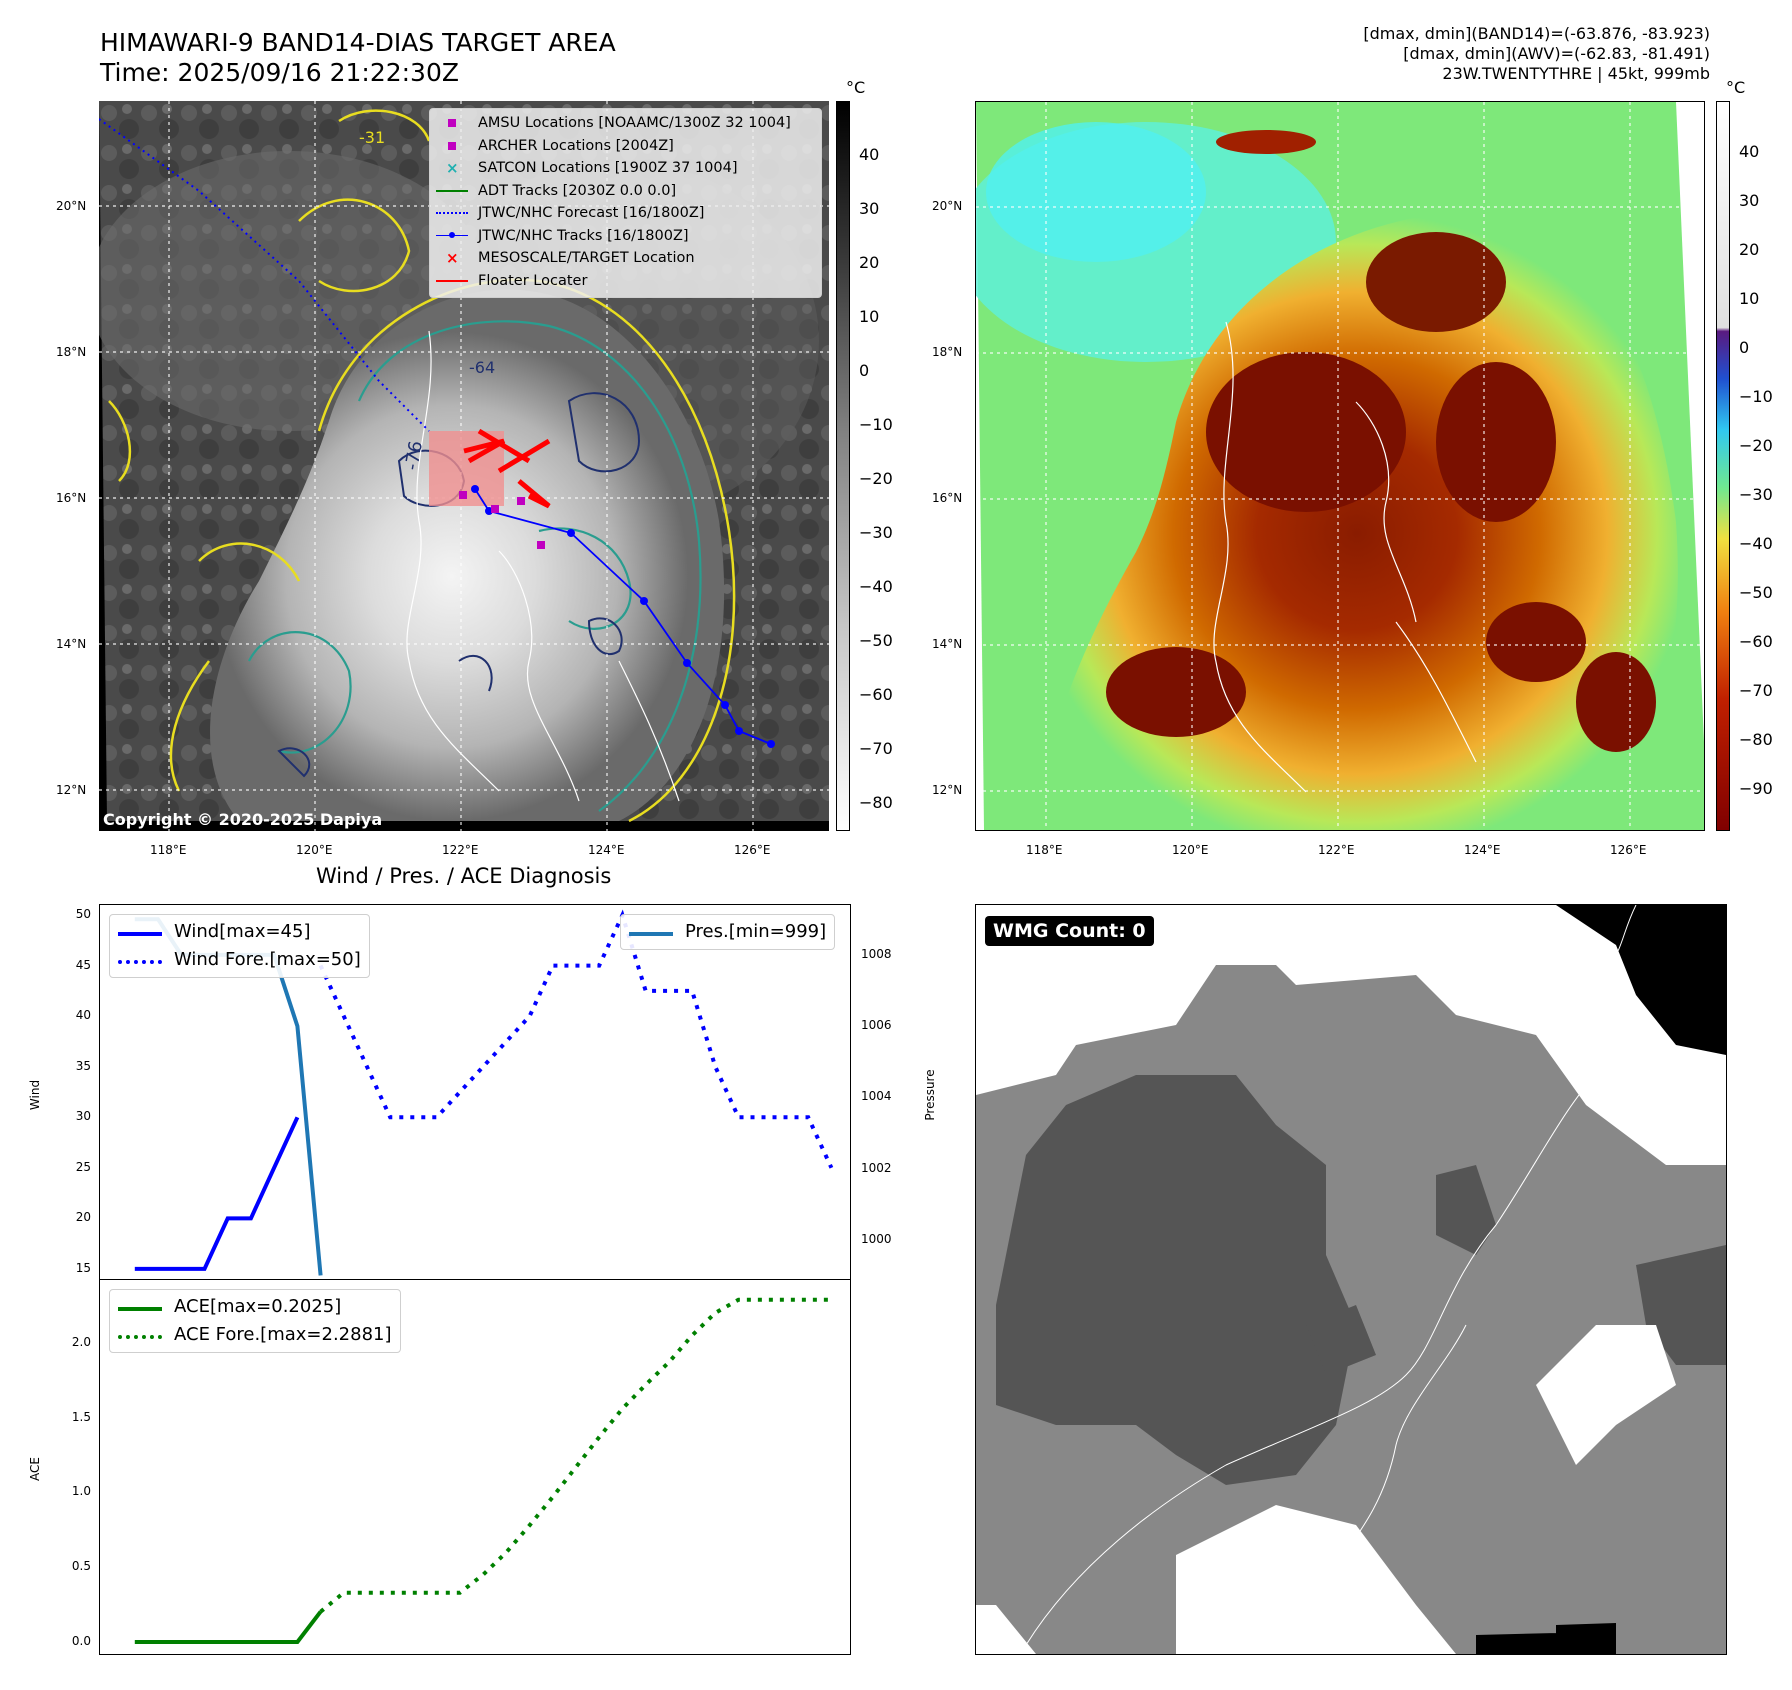 This screenshot has width=1792, height=1690. What do you see at coordinates (728, 932) in the screenshot?
I see `pressure-legend: Pres.[min=999]` at bounding box center [728, 932].